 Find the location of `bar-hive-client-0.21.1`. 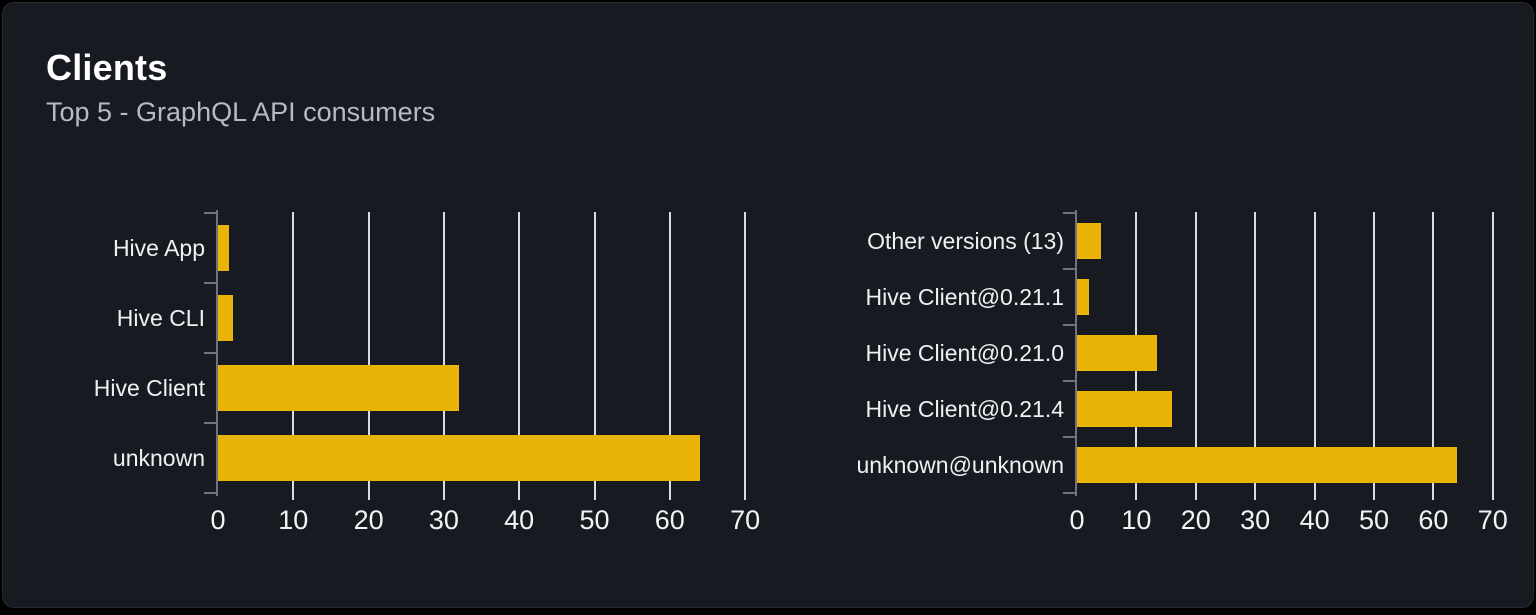

bar-hive-client-0.21.1 is located at coordinates (1083, 297).